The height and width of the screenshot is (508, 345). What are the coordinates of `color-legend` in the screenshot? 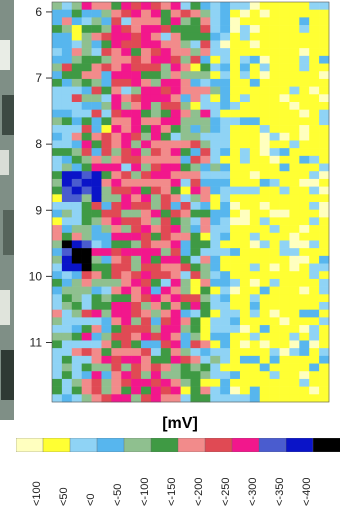 It's located at (178, 445).